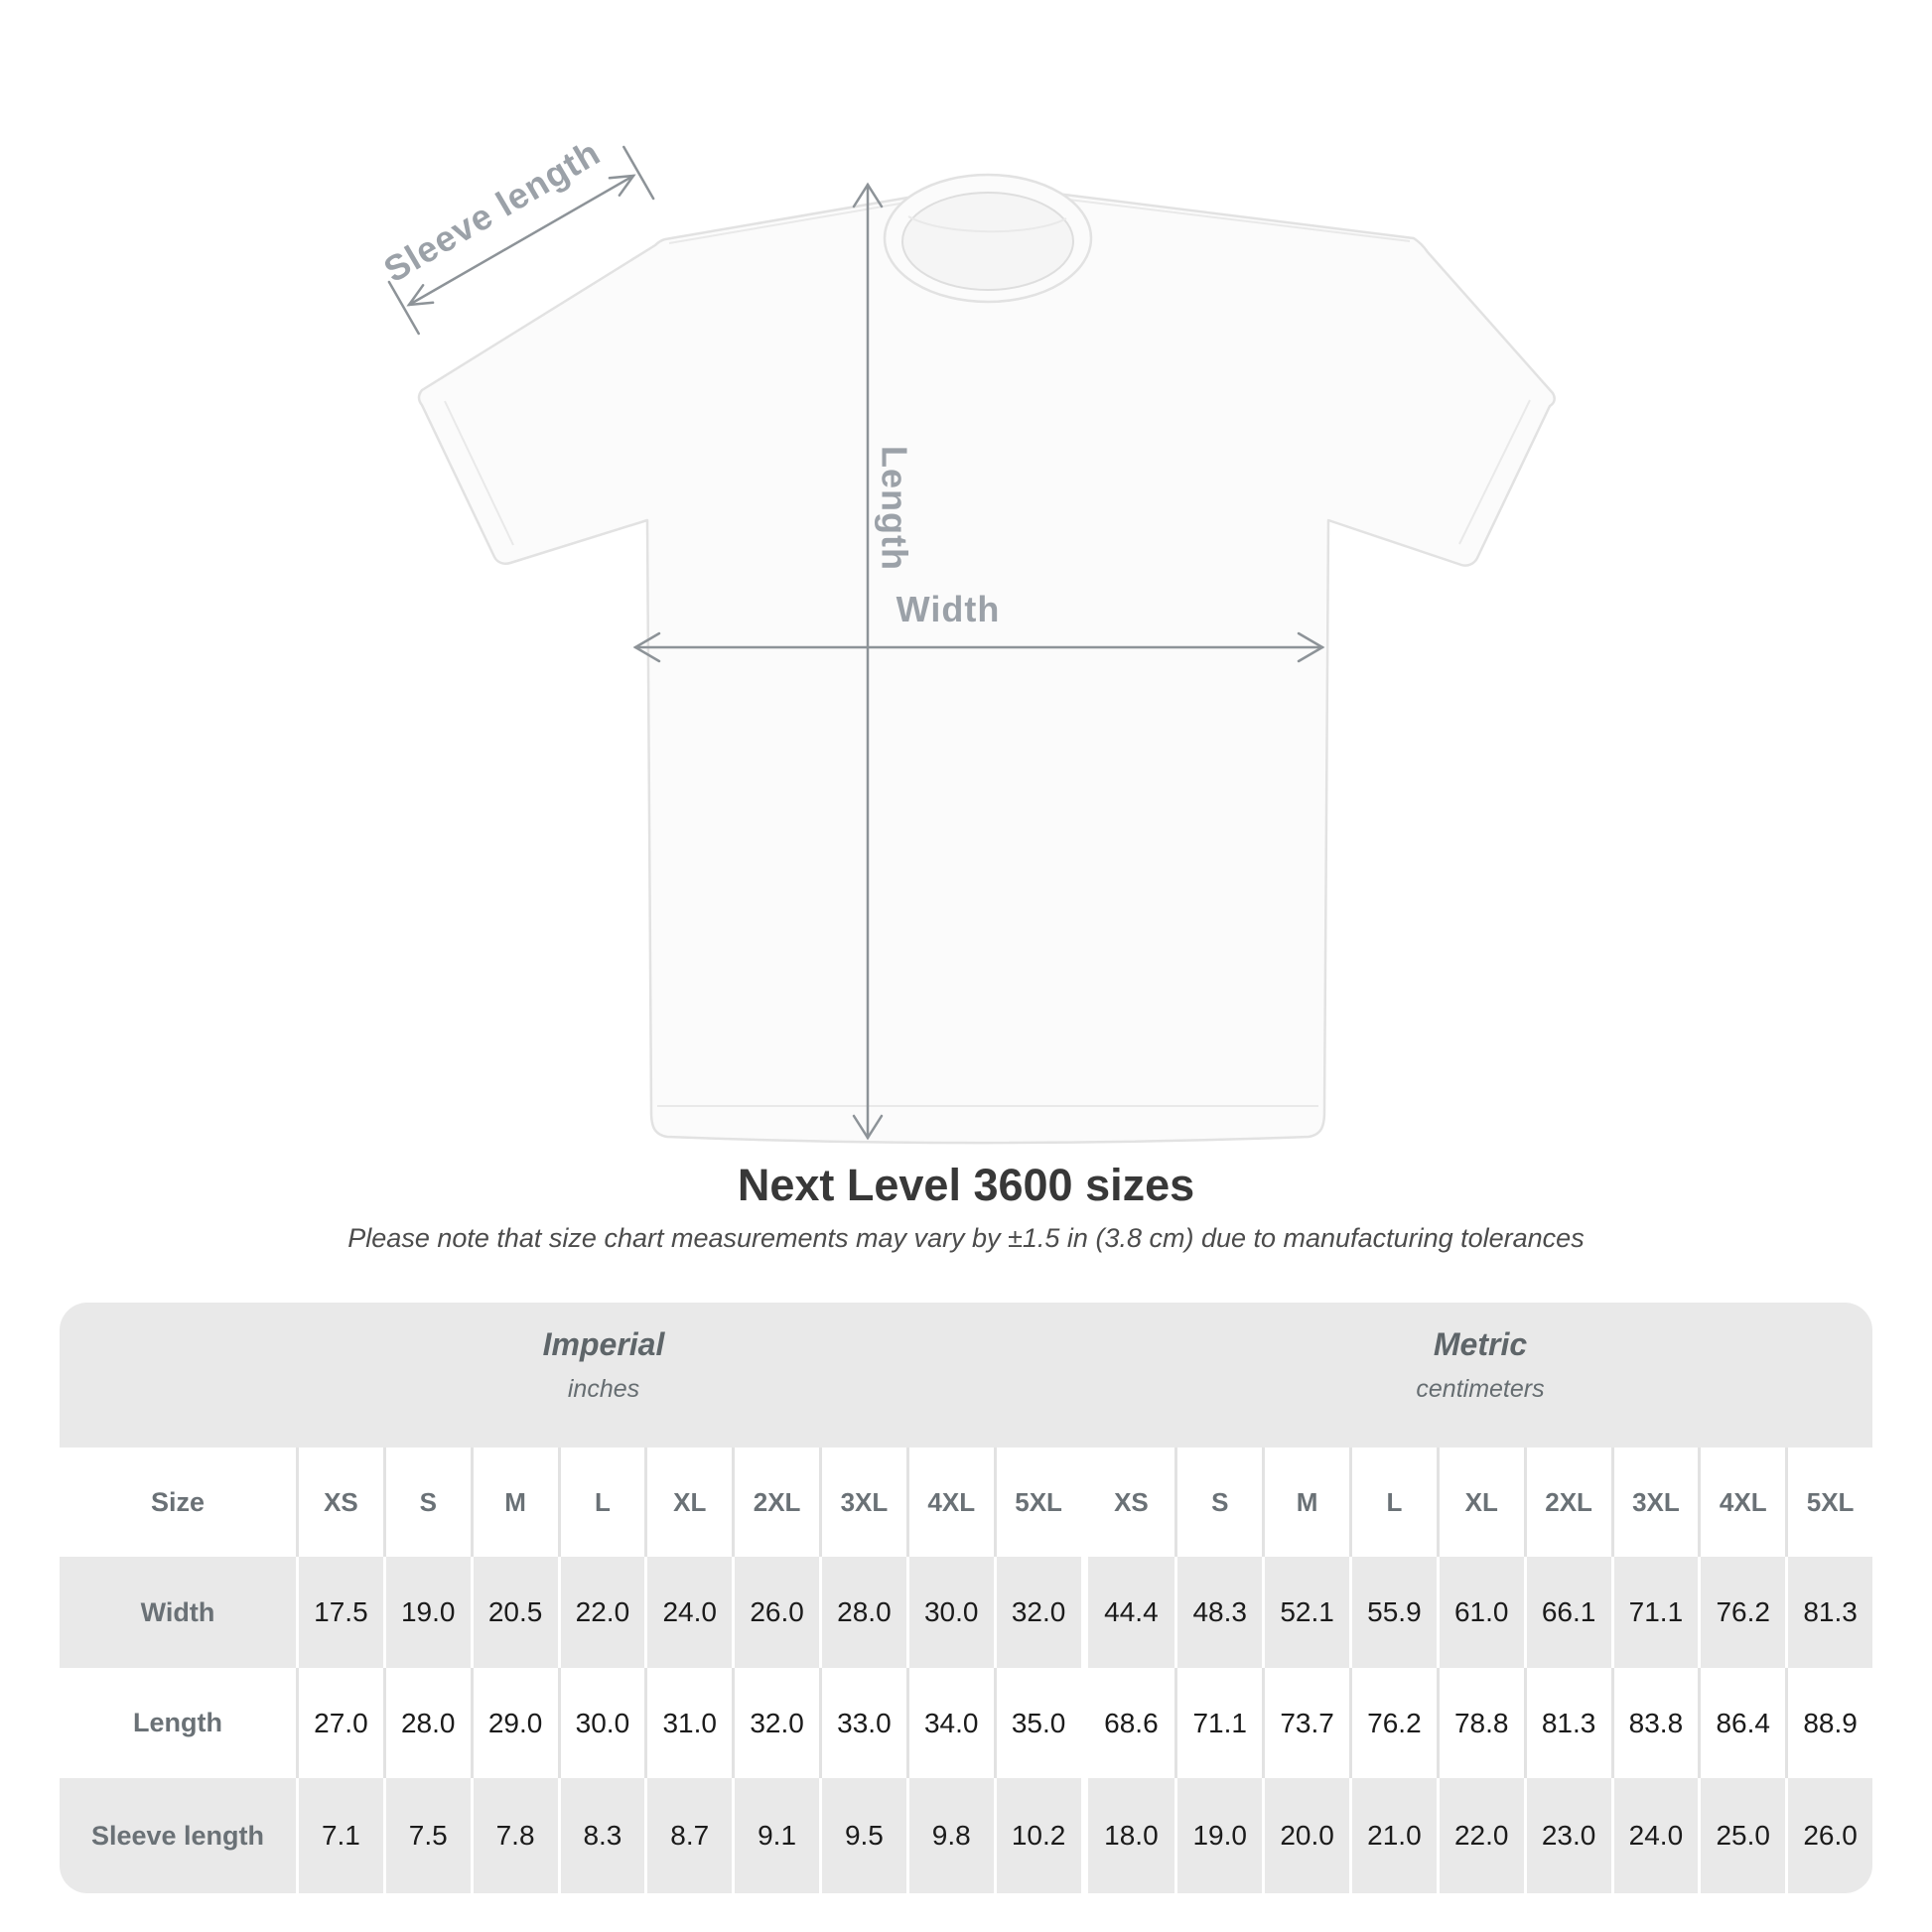  What do you see at coordinates (1480, 1723) in the screenshot?
I see `table-cell: 78.8` at bounding box center [1480, 1723].